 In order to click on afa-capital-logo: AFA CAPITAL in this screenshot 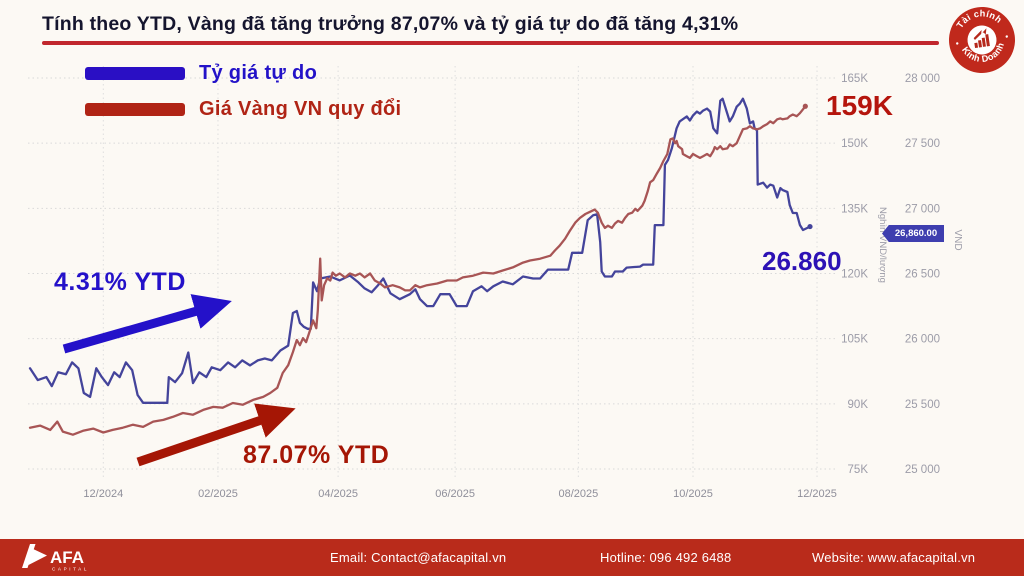, I will do `click(55, 558)`.